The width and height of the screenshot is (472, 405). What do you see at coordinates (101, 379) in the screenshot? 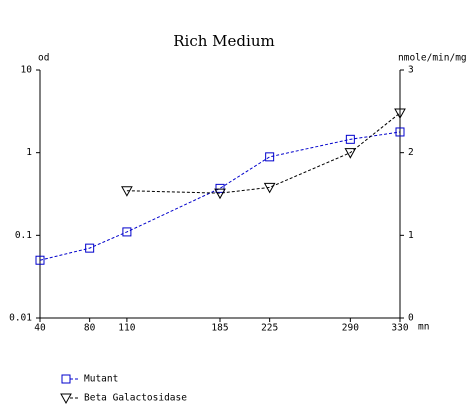
I see `legend-label: Mutant` at bounding box center [101, 379].